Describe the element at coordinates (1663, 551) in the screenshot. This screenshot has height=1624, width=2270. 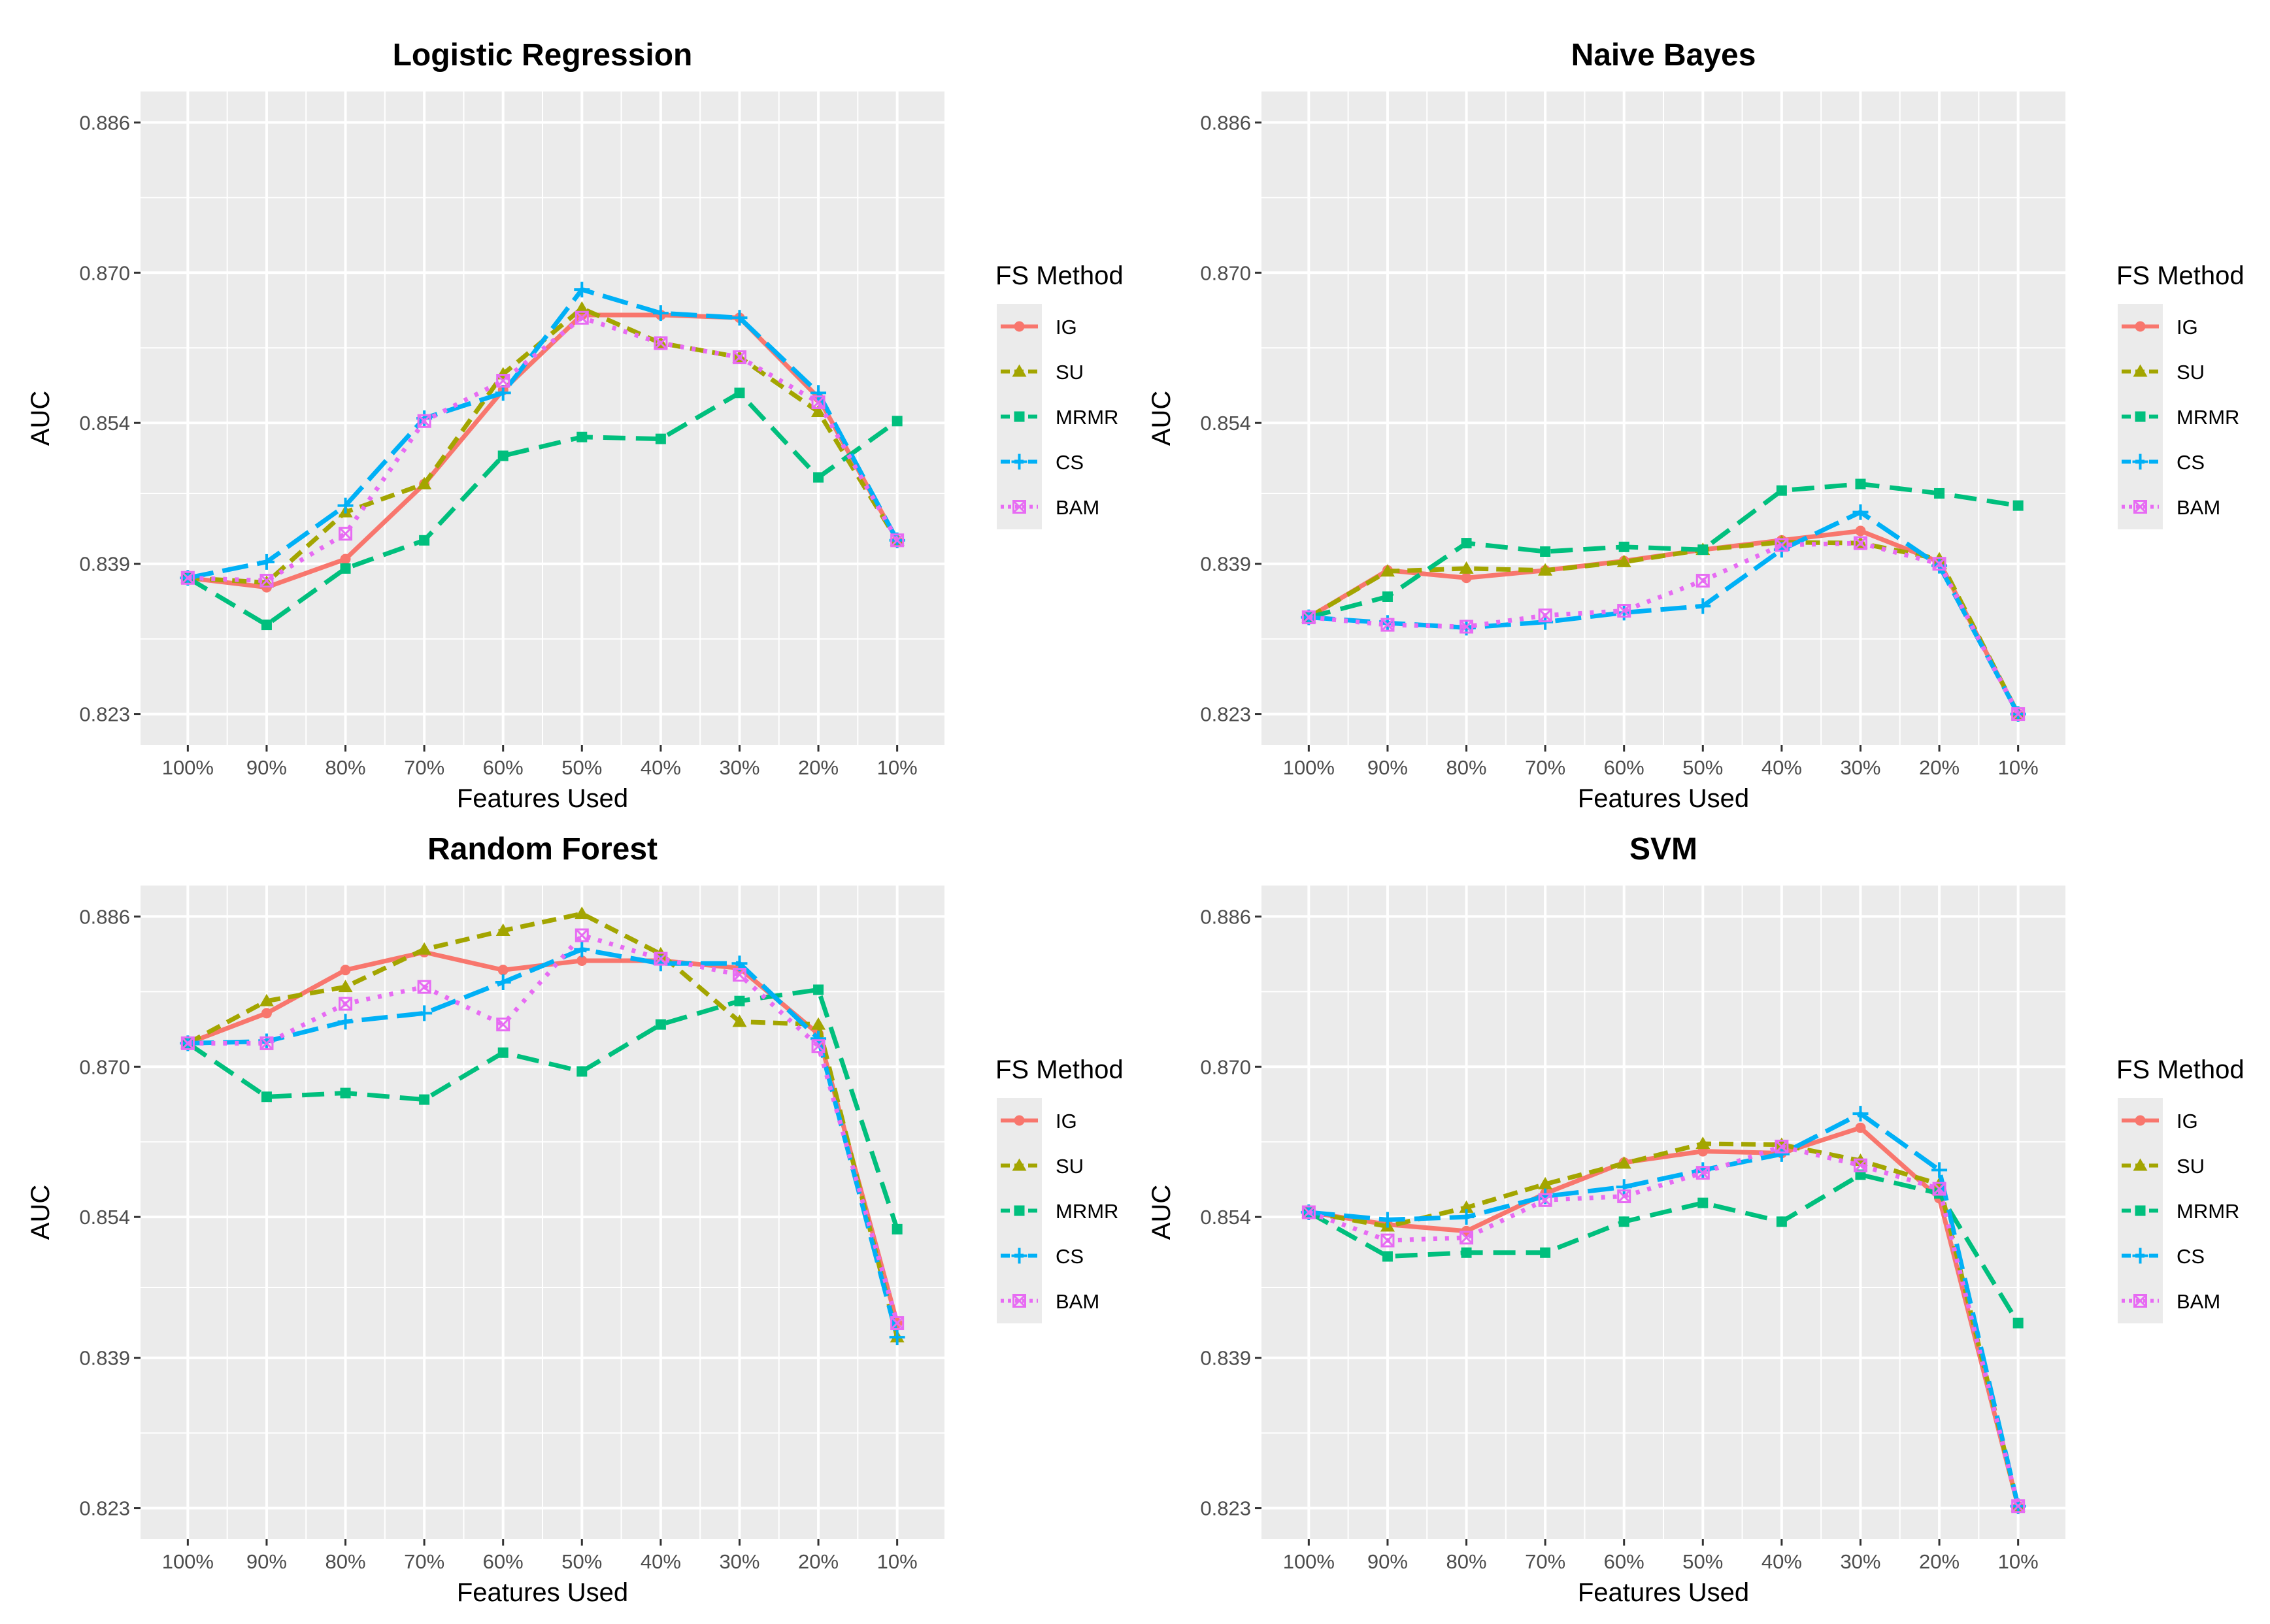
I see `series-line-mrmr` at that location.